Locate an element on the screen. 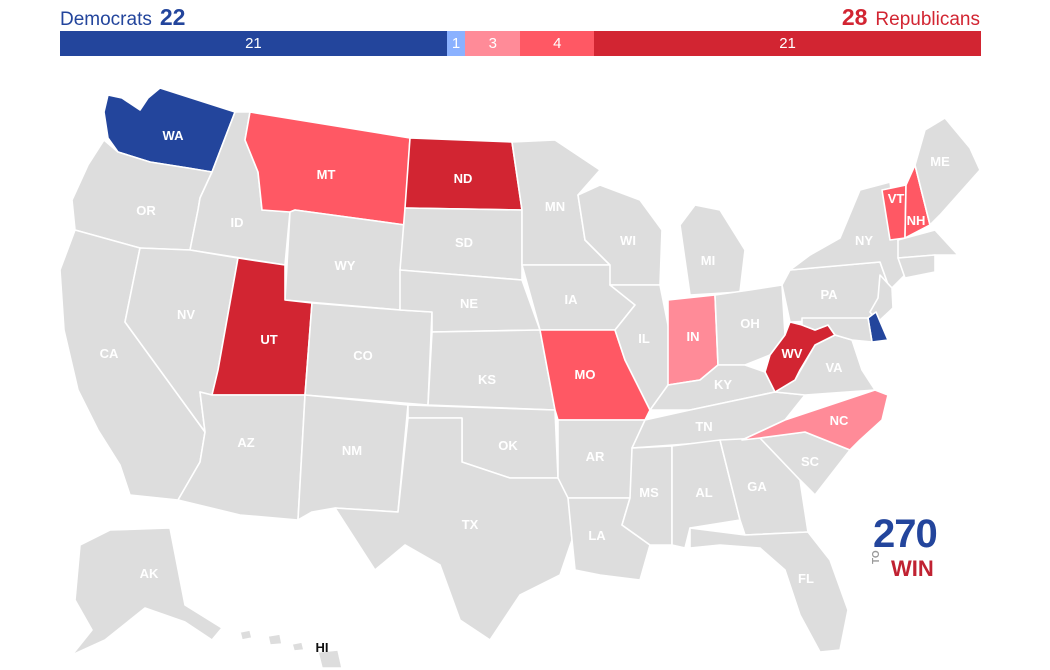  seat-segment-safe-dem: 21 is located at coordinates (253, 43).